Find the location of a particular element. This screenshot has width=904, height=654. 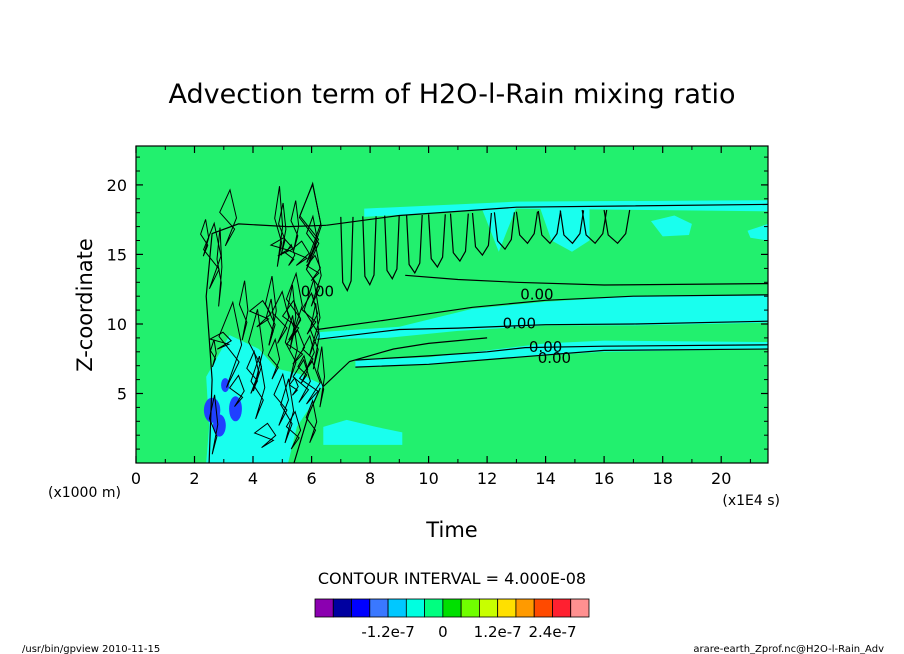

y-tick-label: 20 is located at coordinates (117, 185).